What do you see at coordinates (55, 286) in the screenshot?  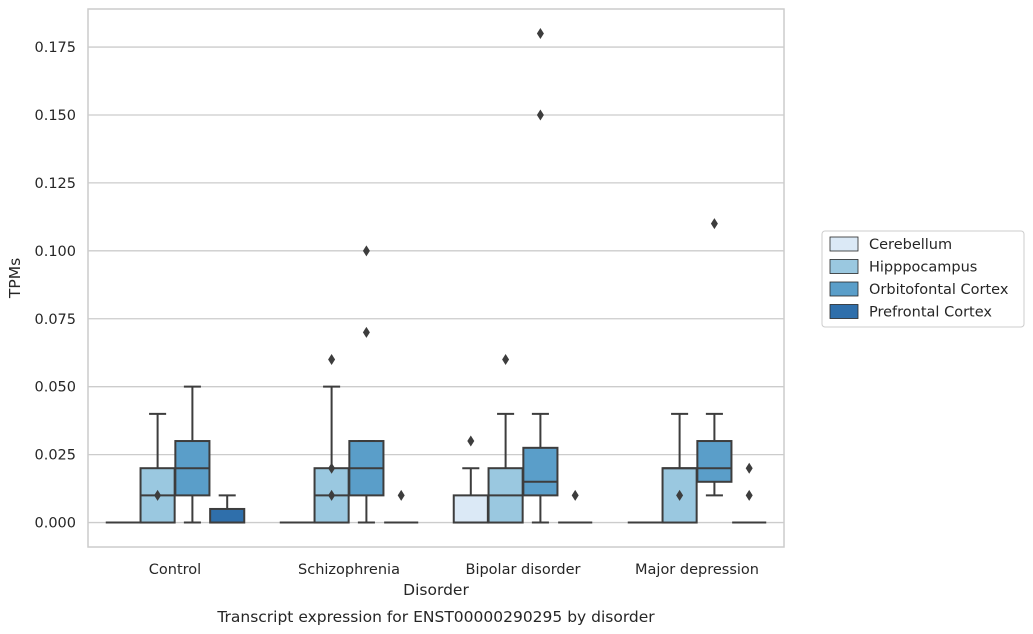 I see `y-axis-tick-labels: 0.000 0.025 0.050 0.075 0.100 0.125 0.150 0.175` at bounding box center [55, 286].